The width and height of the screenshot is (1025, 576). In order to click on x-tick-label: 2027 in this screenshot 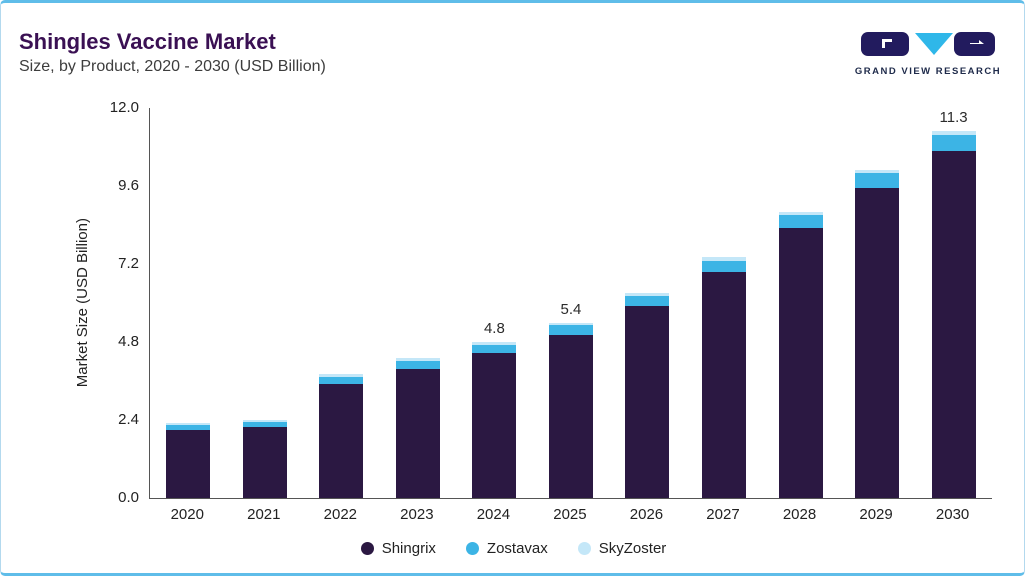, I will do `click(723, 514)`.